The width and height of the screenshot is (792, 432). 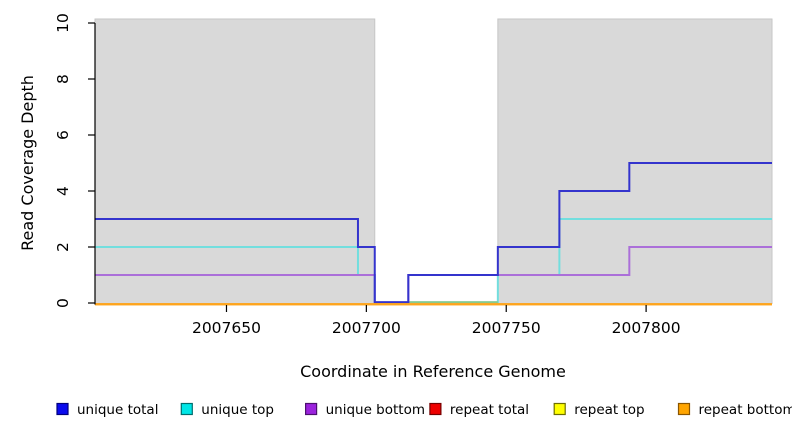 I want to click on legend-swatch-repeat-top, so click(x=559, y=409).